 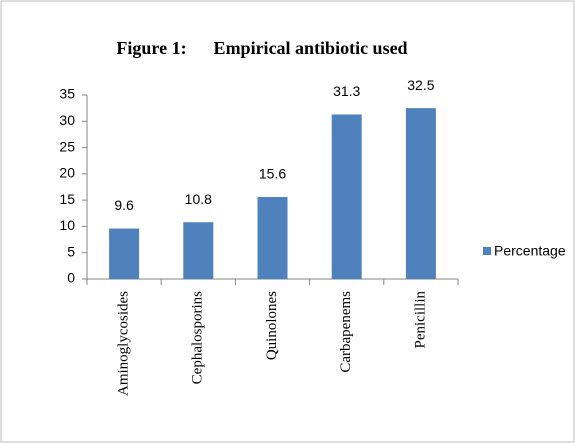 I want to click on y-tick-label: 5, so click(x=71, y=251).